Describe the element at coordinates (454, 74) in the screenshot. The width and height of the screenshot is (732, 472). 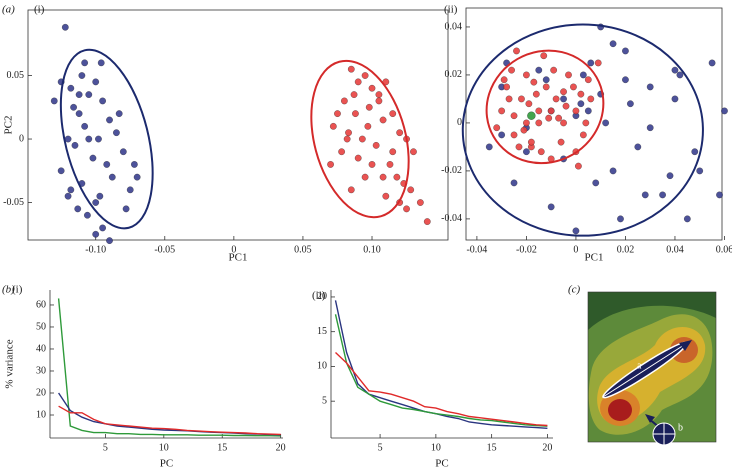
I see `y-tick-label: 0.02` at that location.